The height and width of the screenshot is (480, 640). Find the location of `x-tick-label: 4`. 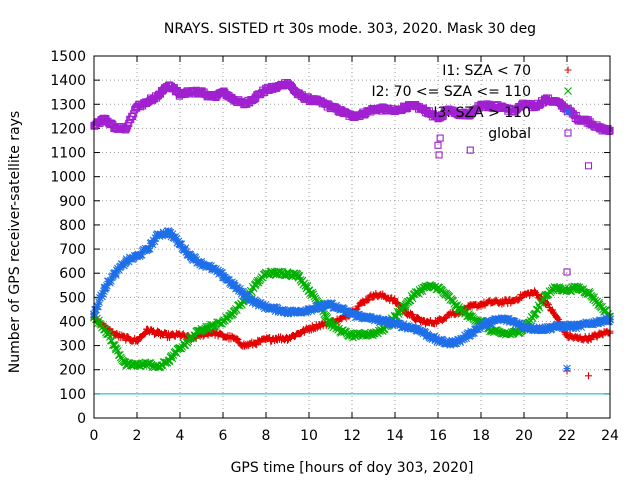

x-tick-label: 4 is located at coordinates (180, 436).